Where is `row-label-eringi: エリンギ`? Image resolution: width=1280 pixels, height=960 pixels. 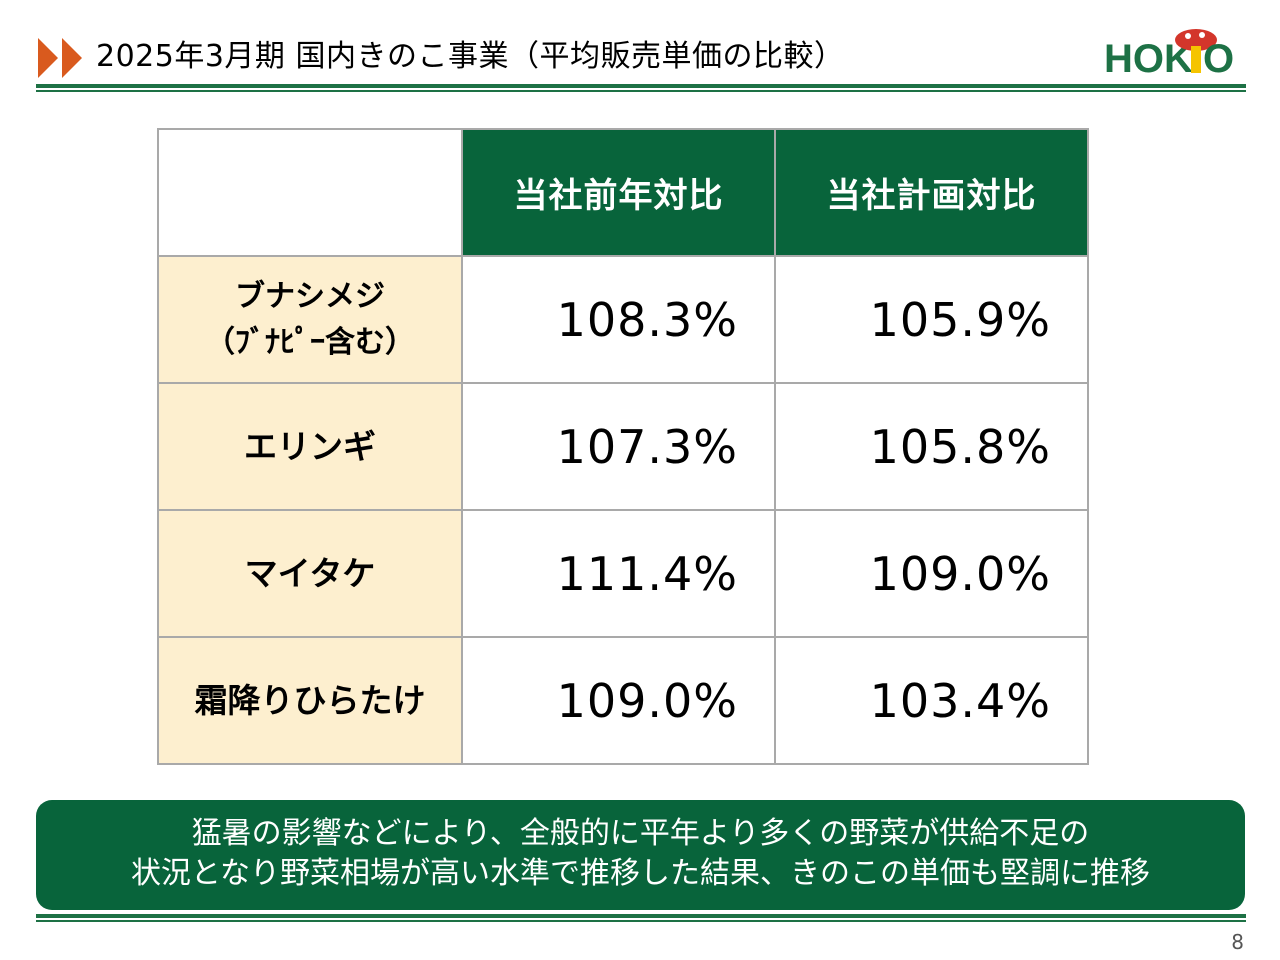
row-label-eringi: エリンギ is located at coordinates (310, 446).